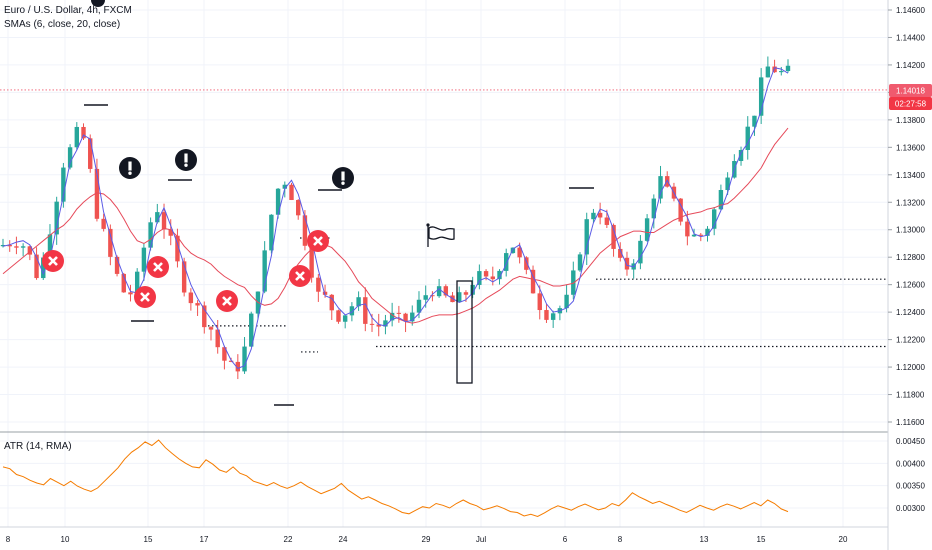  I want to click on time-axis: 8 10 15 17 22 24 29 Jul 6 8 13 15 20, so click(427, 539).